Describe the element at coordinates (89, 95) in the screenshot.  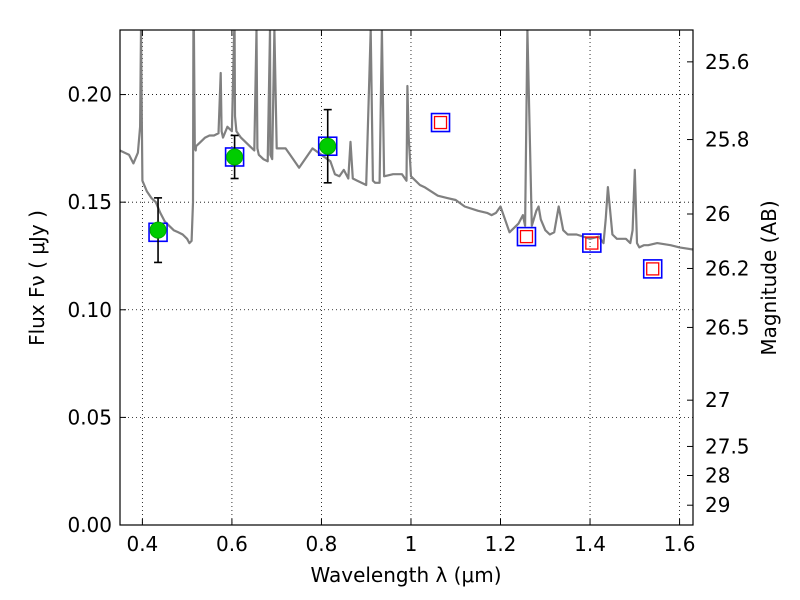
I see `y-tick-label: 0.20` at that location.